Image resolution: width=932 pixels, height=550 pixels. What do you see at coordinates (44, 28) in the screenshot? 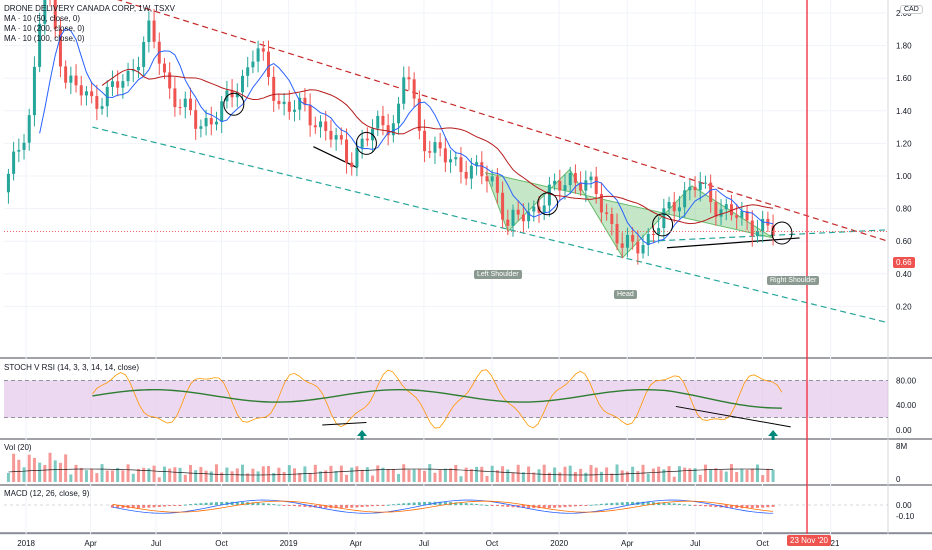
I see `ma-200-legend: MA · 10 (200, close, 0)` at bounding box center [44, 28].